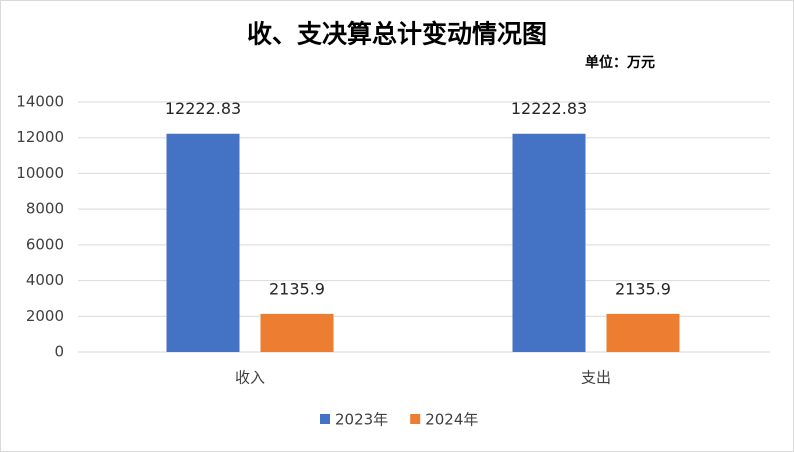 The image size is (794, 452). Describe the element at coordinates (250, 378) in the screenshot. I see `x-tick-label: 收入` at that location.